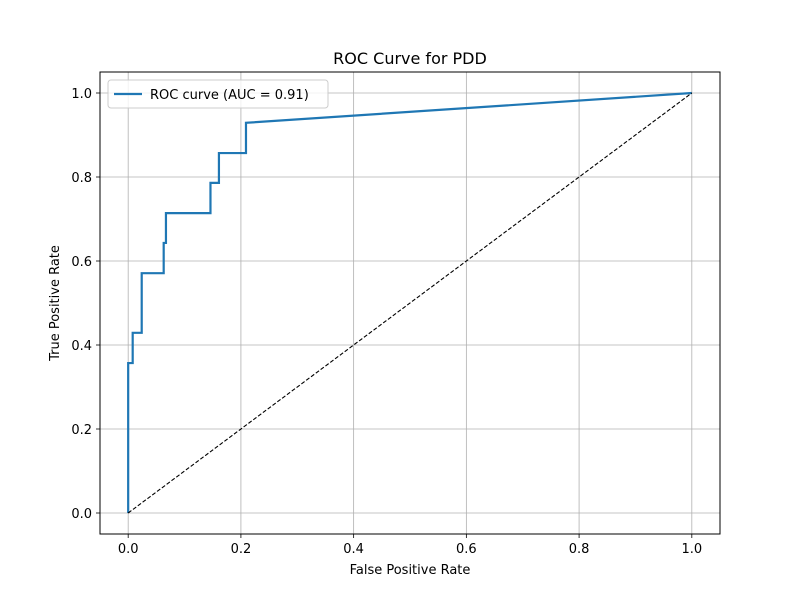  What do you see at coordinates (410, 570) in the screenshot?
I see `x-axis-label: False Positive Rate` at bounding box center [410, 570].